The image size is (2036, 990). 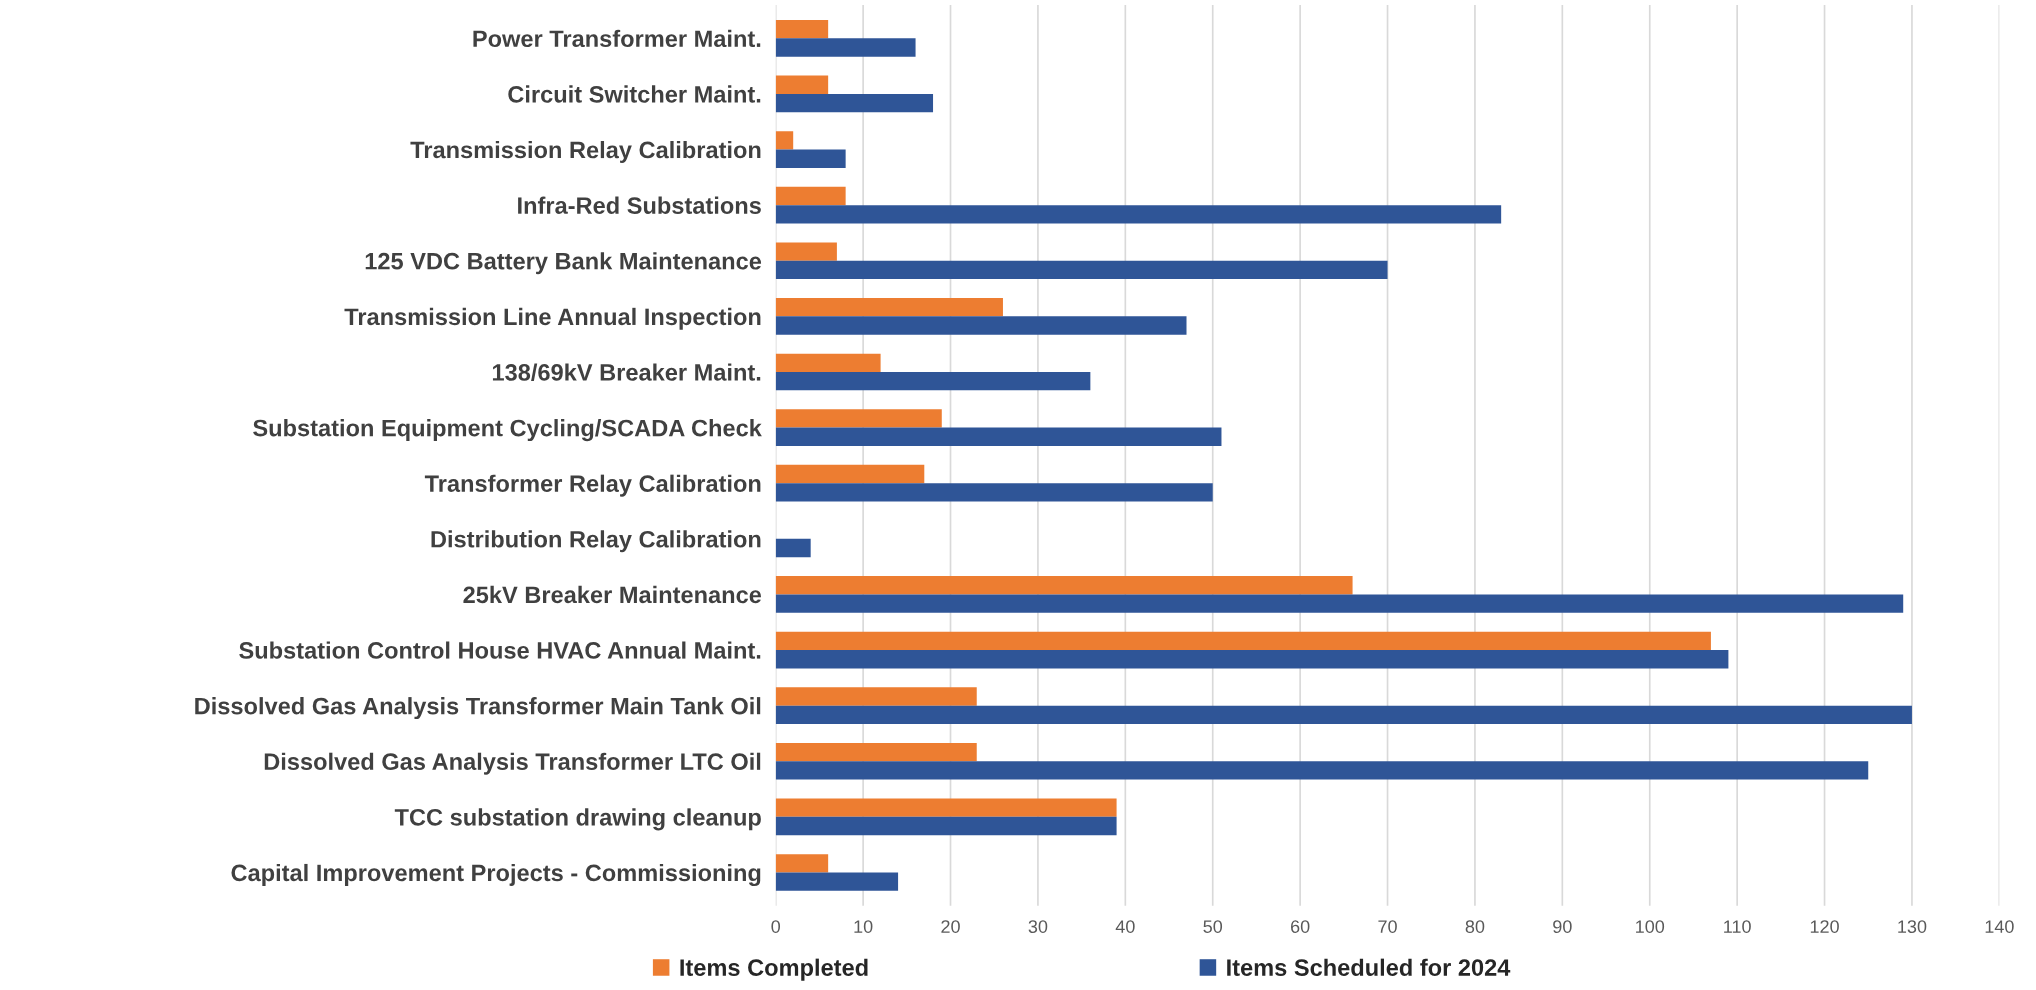 I want to click on y-tick-label: Capital Improvement Projects - Commissioning, so click(x=496, y=875).